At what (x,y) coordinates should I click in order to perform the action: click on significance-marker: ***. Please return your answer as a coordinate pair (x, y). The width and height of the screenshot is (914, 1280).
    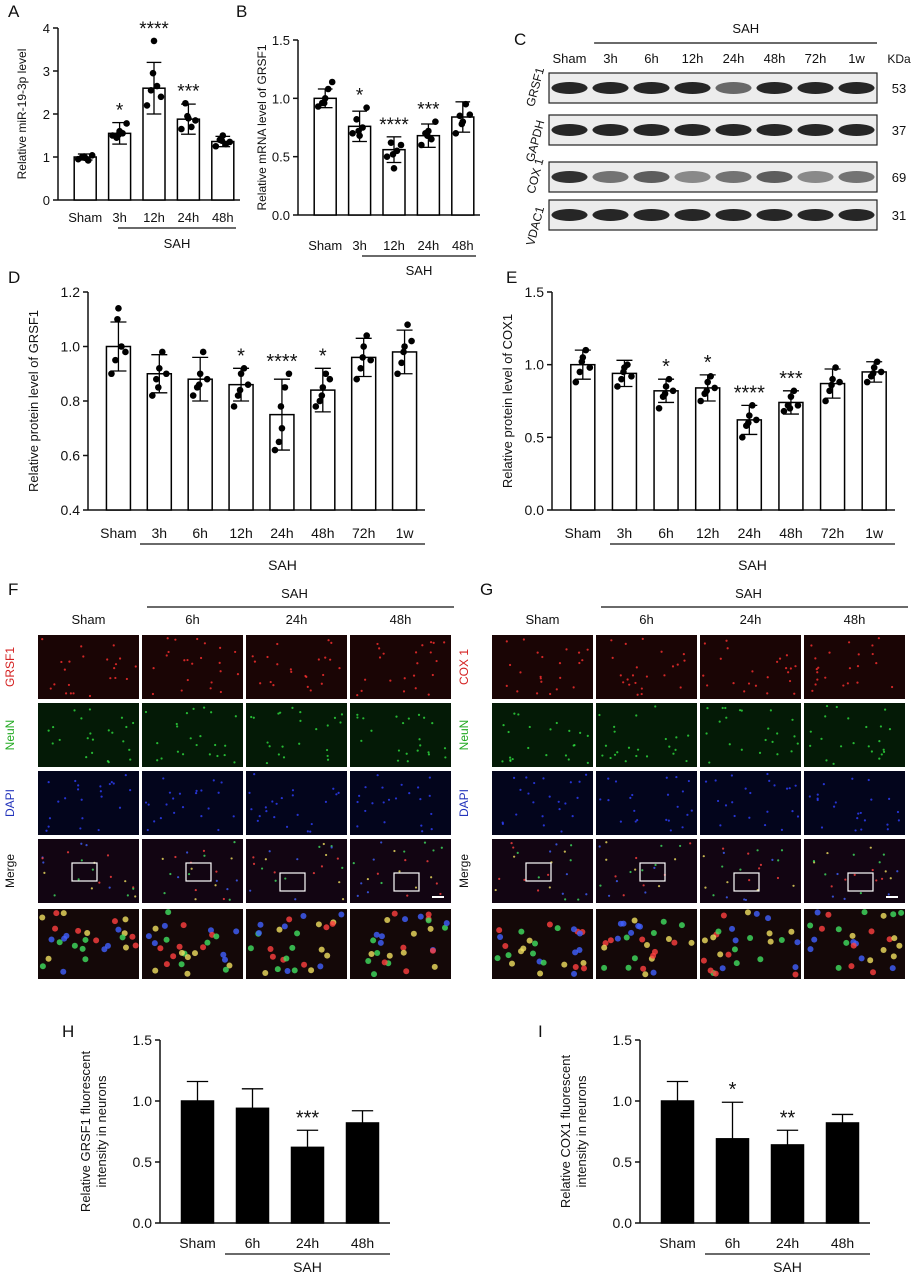
    Looking at the image, I should click on (188, 91).